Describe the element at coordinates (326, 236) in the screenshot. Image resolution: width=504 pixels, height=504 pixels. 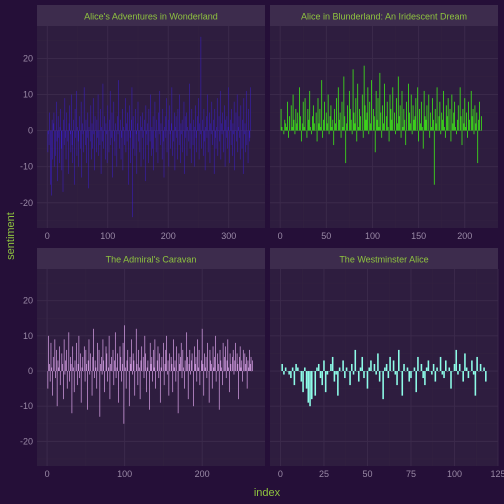
I see `x-tick-label: 50` at that location.